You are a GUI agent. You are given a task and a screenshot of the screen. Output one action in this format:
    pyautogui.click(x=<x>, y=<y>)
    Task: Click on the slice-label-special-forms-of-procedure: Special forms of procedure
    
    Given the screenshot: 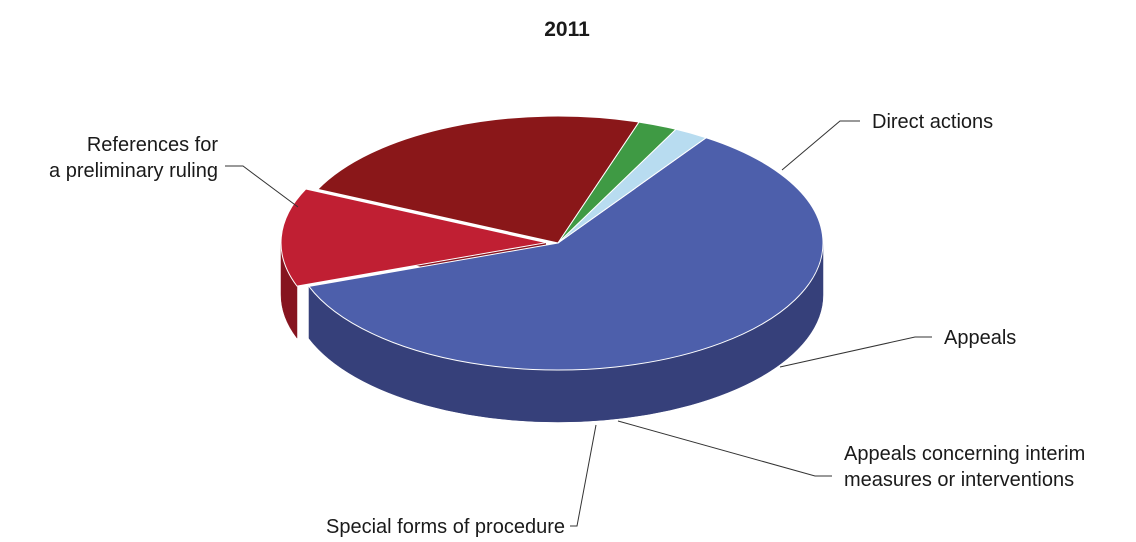 What is the action you would take?
    pyautogui.click(x=445, y=527)
    